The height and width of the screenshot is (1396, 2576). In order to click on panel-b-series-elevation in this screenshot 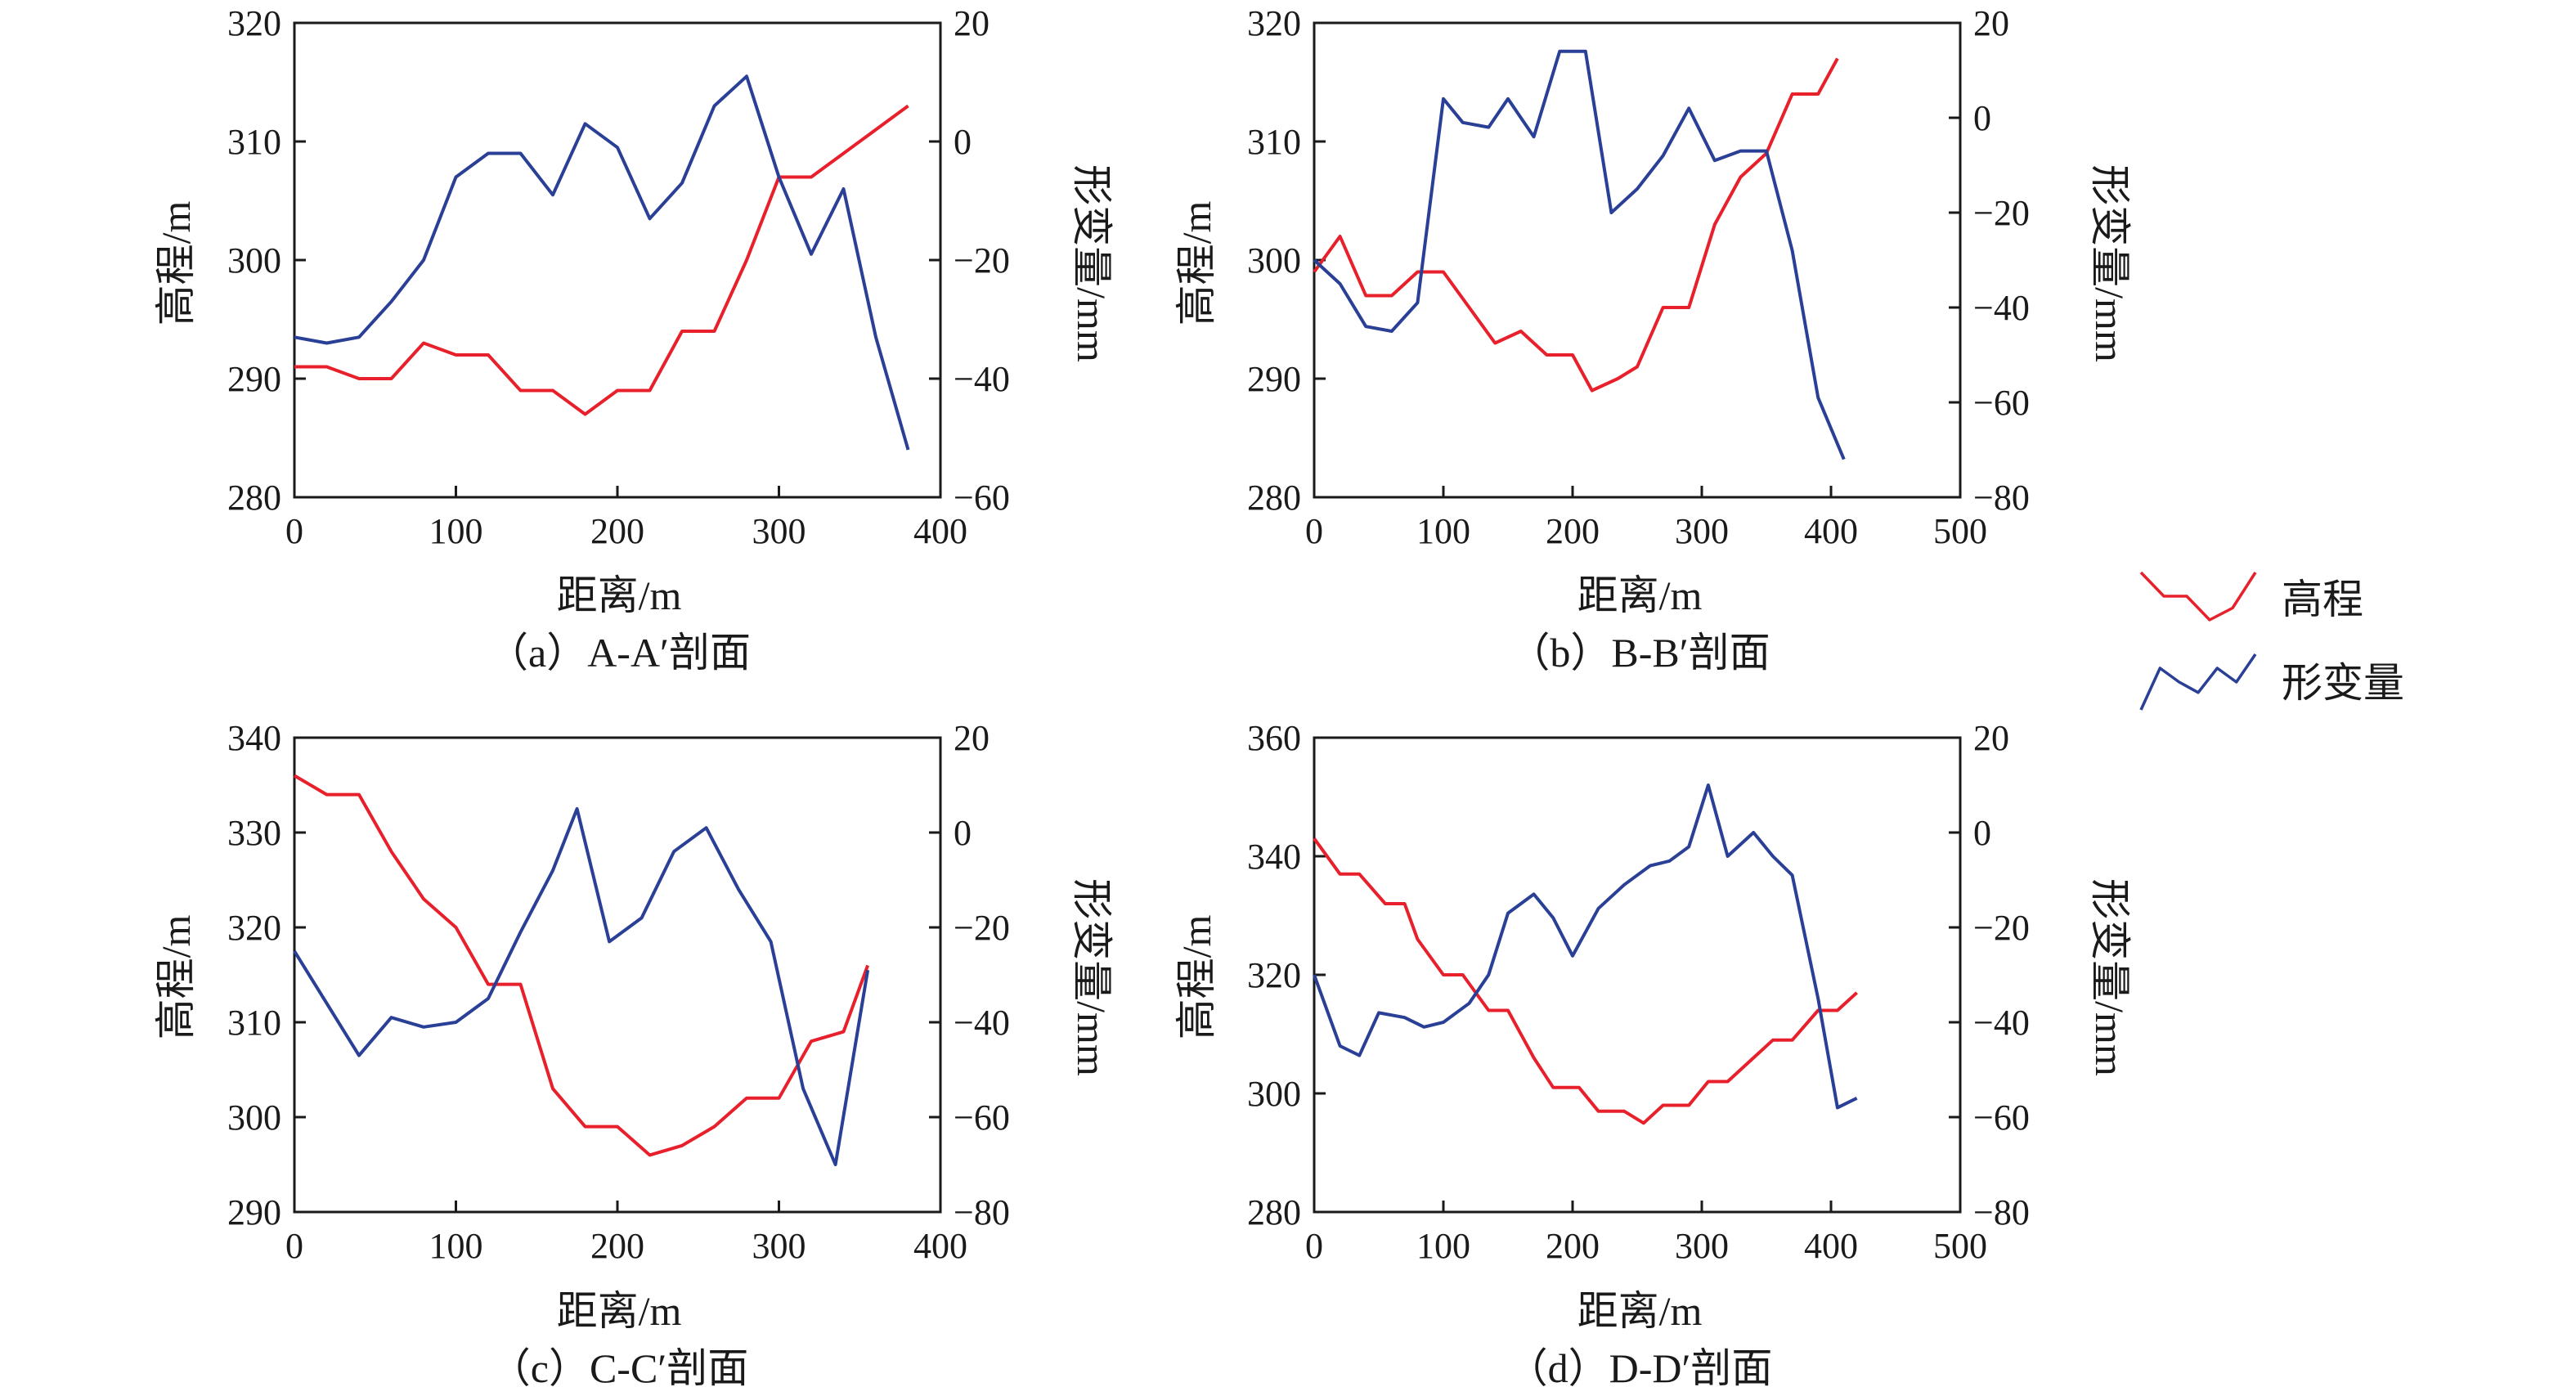, I will do `click(1576, 225)`.